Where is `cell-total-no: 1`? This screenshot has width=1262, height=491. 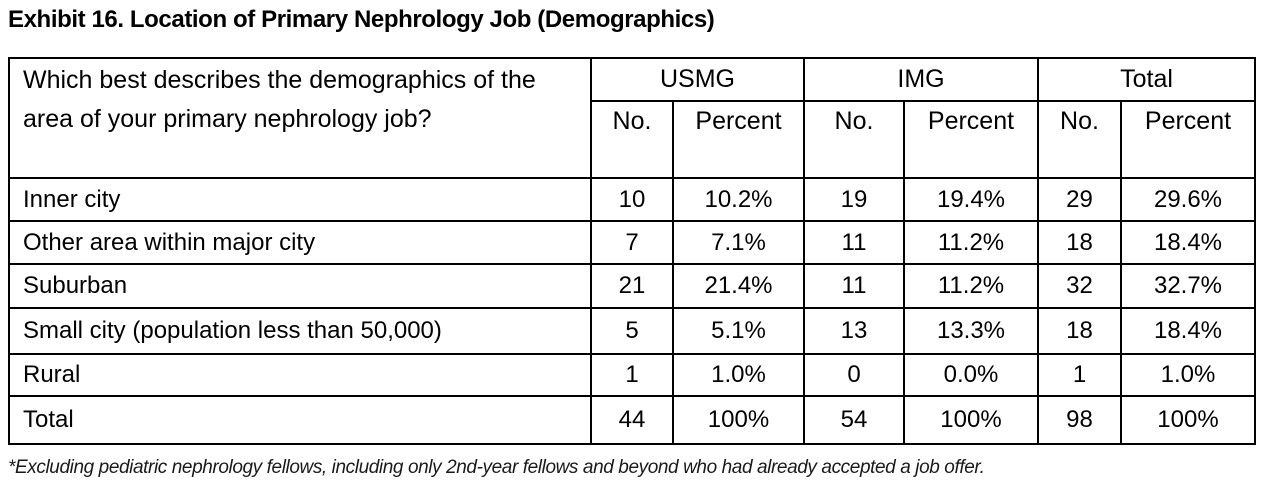
cell-total-no: 1 is located at coordinates (1079, 375).